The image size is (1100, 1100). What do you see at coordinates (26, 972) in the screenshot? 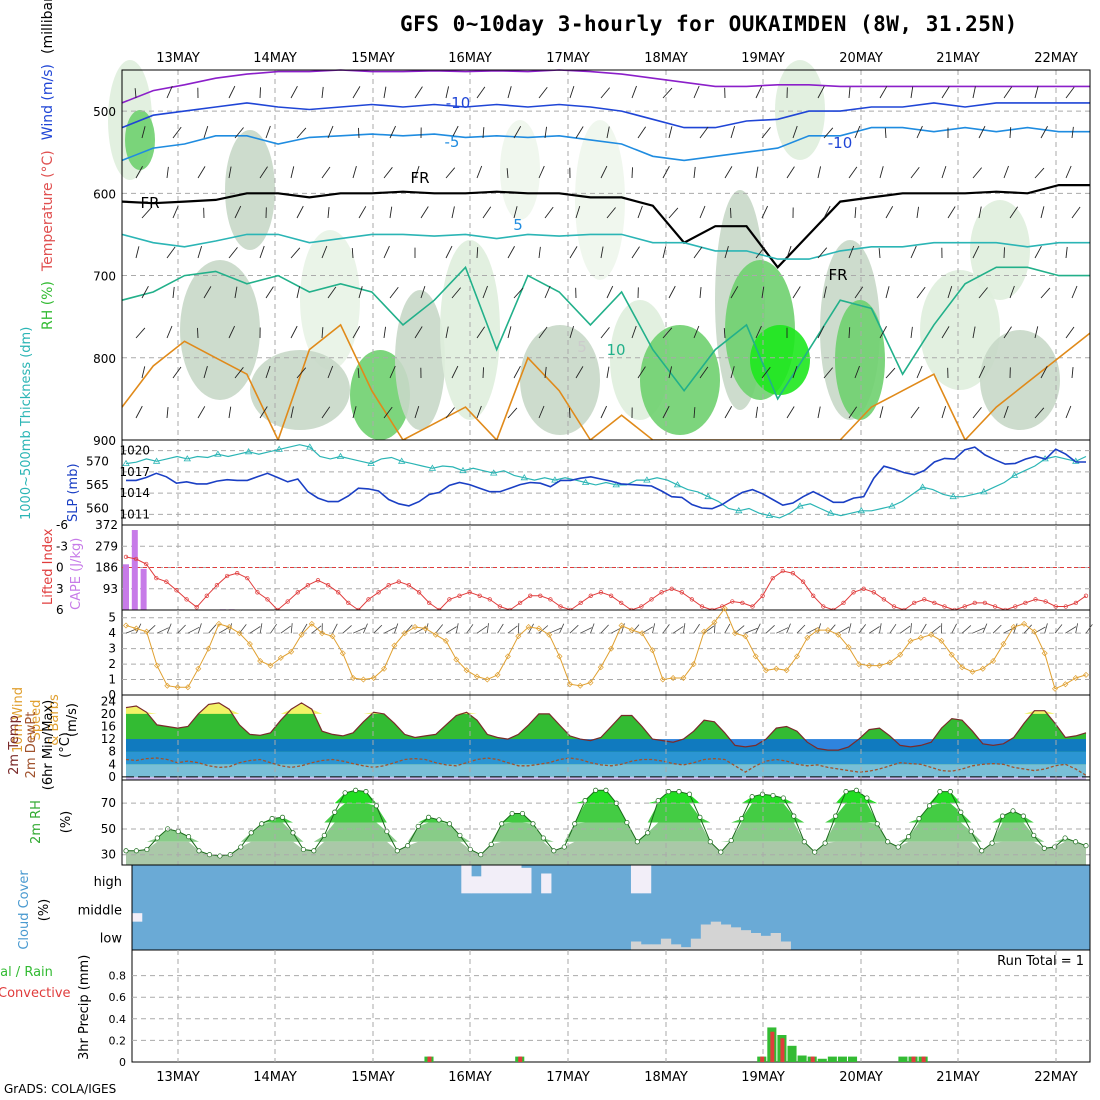
I see `rain-legend-label: tal / Rain` at bounding box center [26, 972].